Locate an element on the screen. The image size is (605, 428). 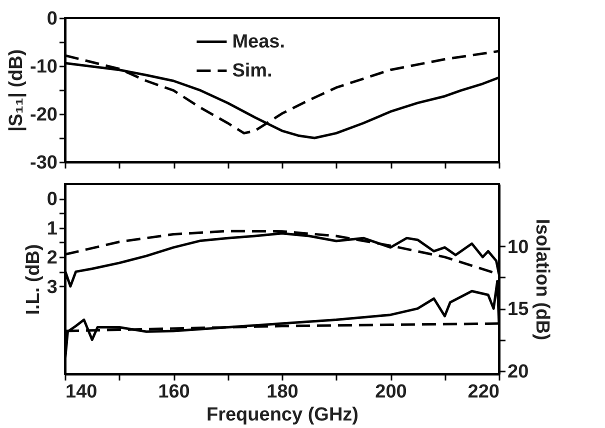
x-tick-label: 220 is located at coordinates (484, 392).